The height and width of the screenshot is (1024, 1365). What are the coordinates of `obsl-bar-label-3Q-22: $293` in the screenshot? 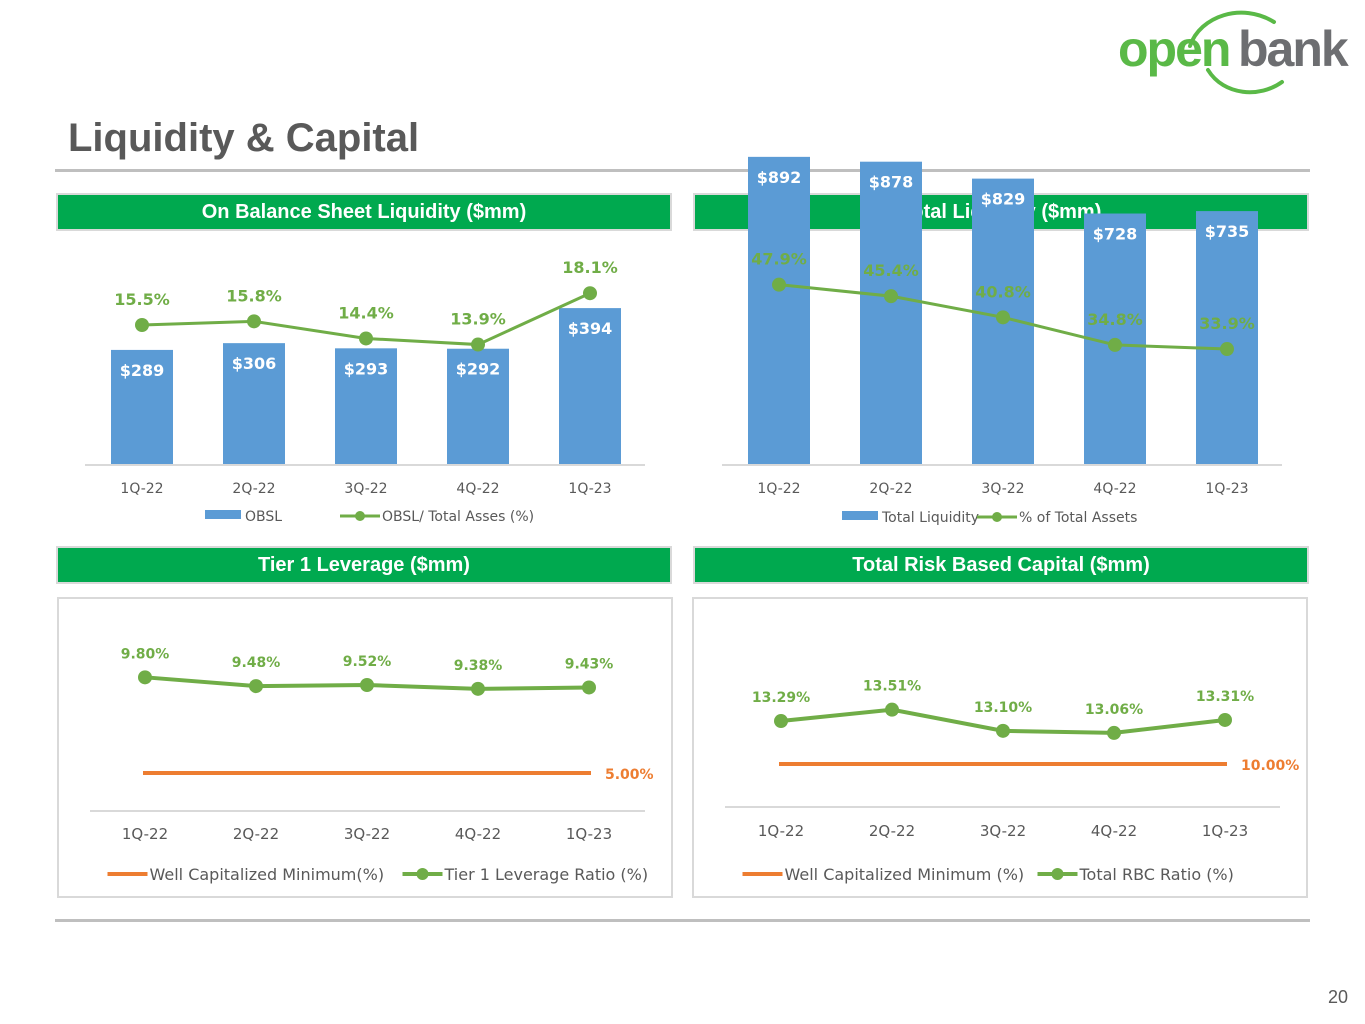 It's located at (366, 368).